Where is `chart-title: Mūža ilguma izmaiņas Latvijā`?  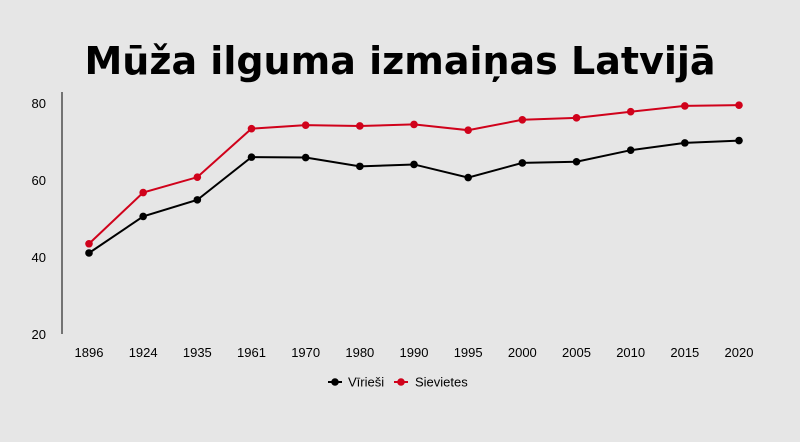
chart-title: Mūža ilguma izmaiņas Latvijā is located at coordinates (399, 61).